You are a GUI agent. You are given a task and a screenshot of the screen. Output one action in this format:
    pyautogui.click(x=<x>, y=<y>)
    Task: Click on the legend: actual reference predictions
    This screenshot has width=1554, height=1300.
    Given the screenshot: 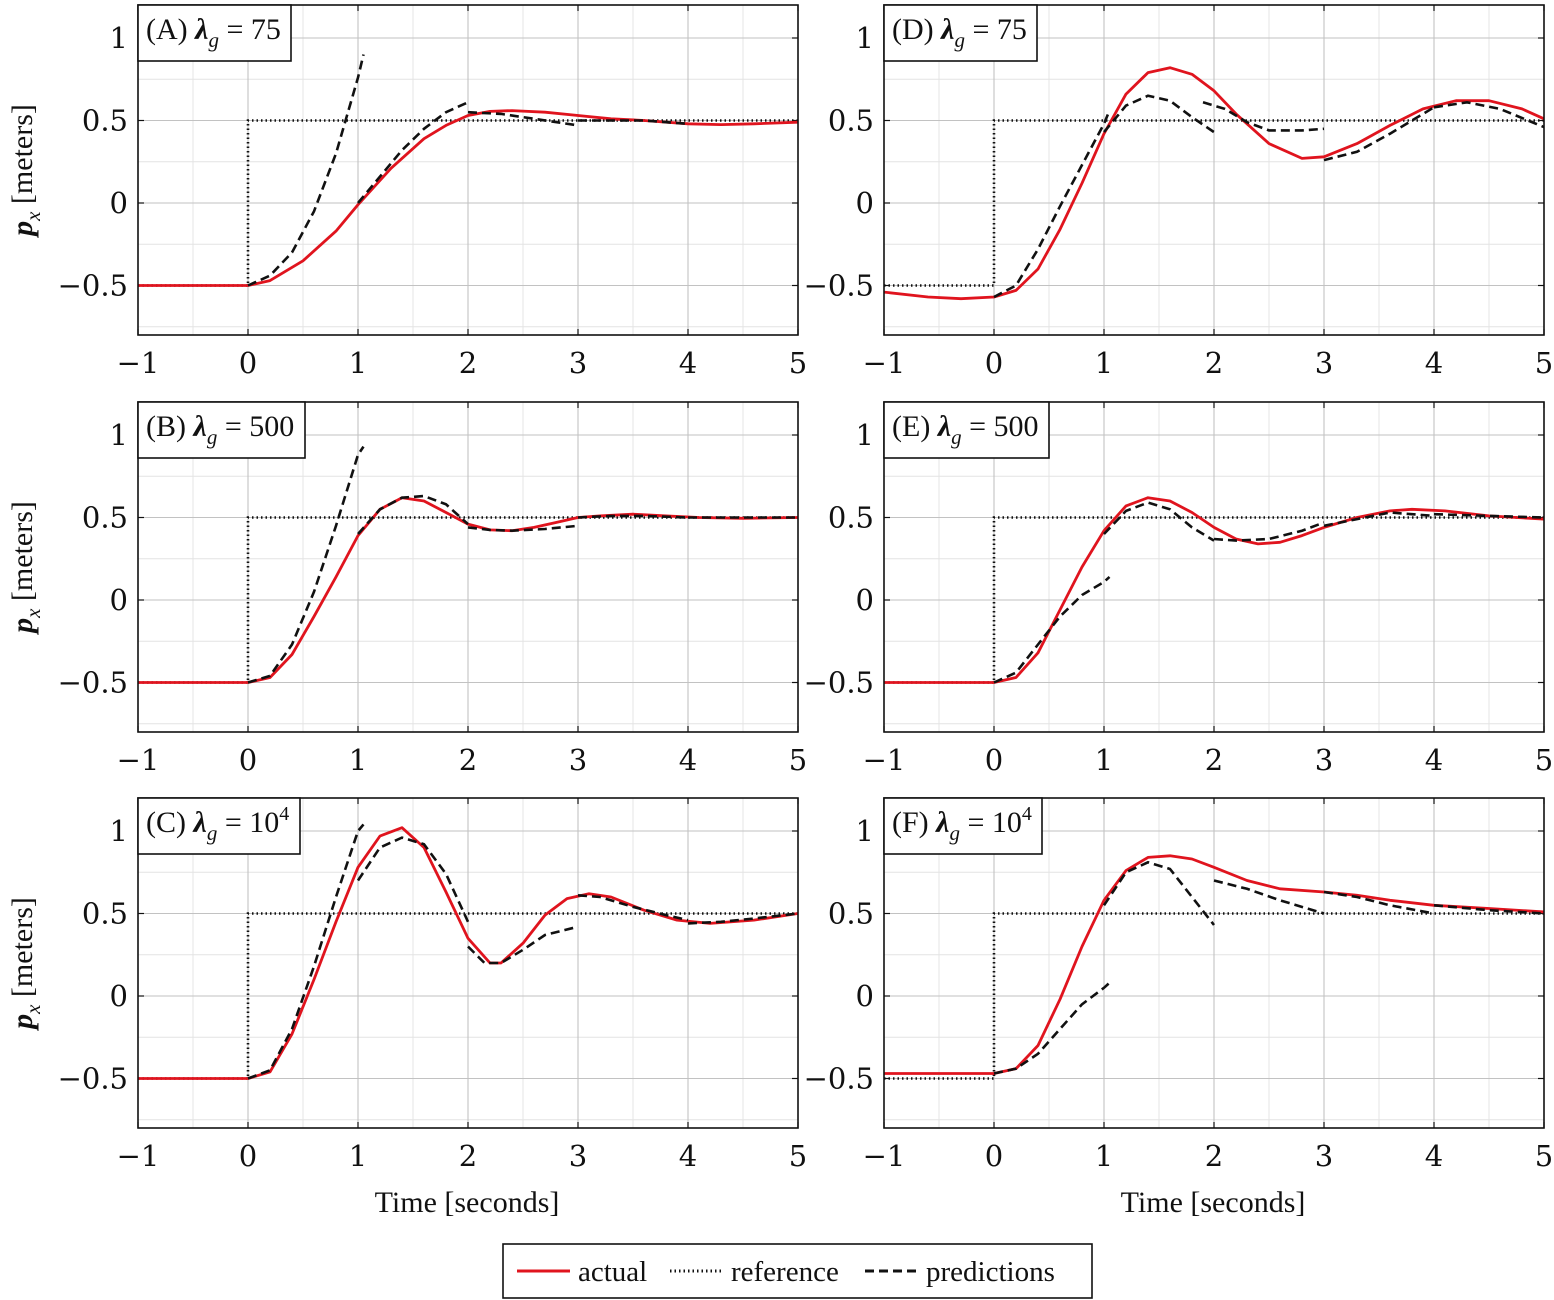 What is the action you would take?
    pyautogui.click(x=797, y=1271)
    